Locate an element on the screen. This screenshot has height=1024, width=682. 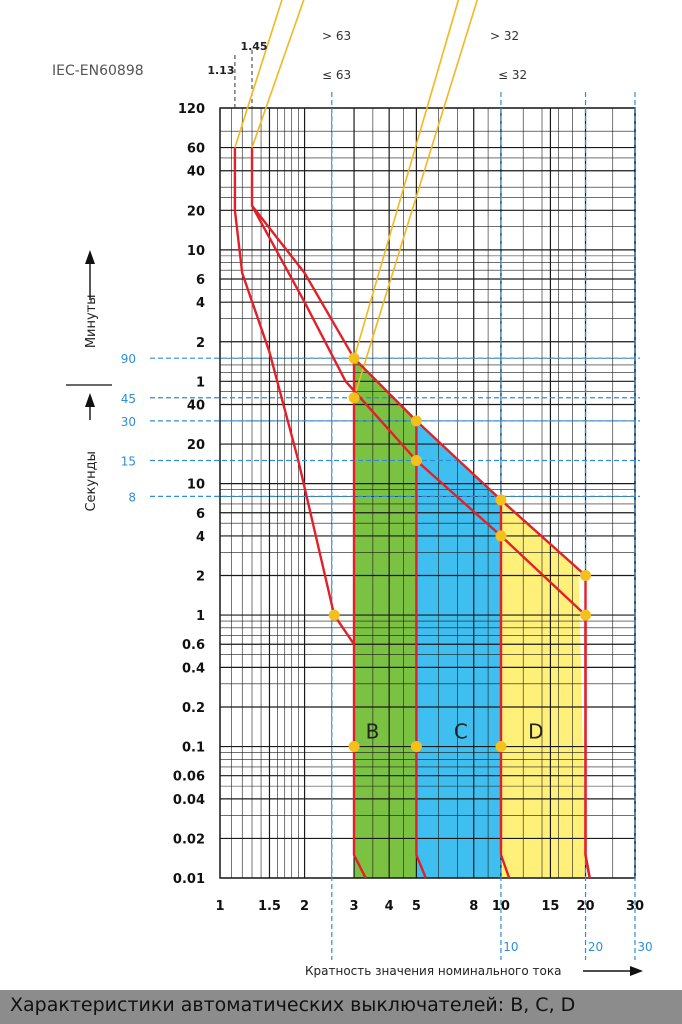
x-axis-arrow-head is located at coordinates (636, 971).